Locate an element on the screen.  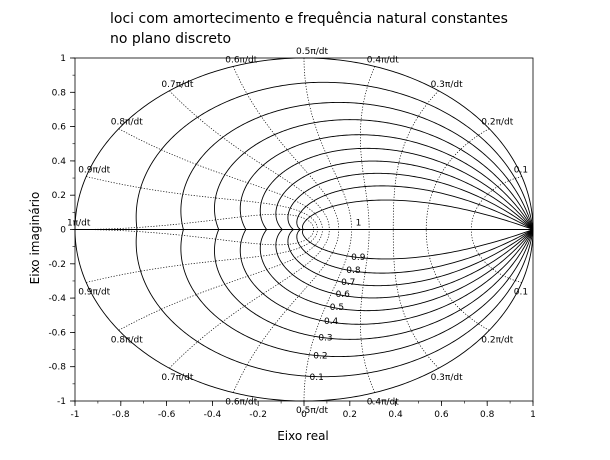
x-tick-label-7: 0.4 is located at coordinates (395, 415).